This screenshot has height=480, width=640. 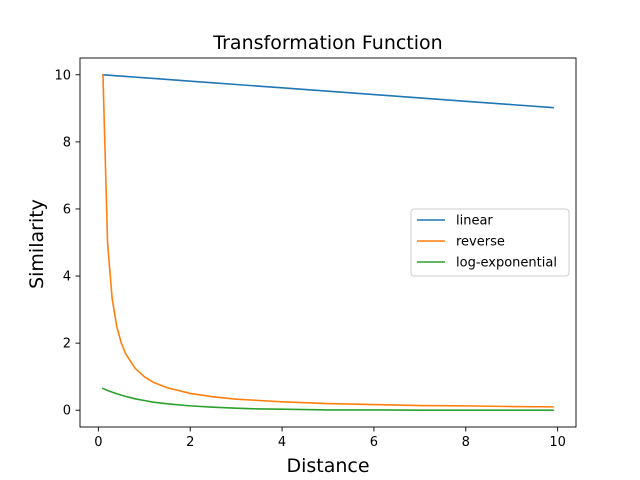 What do you see at coordinates (557, 442) in the screenshot?
I see `x-tick-label: 10` at bounding box center [557, 442].